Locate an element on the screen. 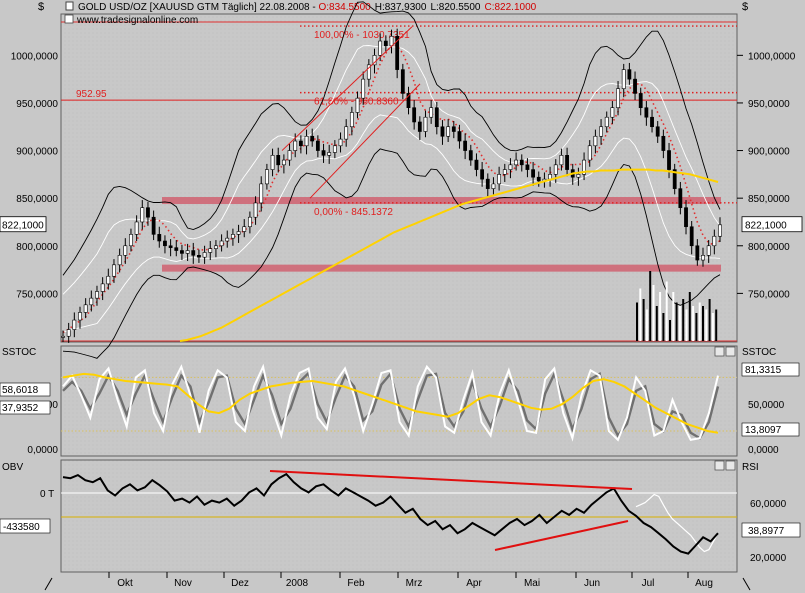 The height and width of the screenshot is (593, 805). rsi-axis-tick: 20,0000 is located at coordinates (768, 558).